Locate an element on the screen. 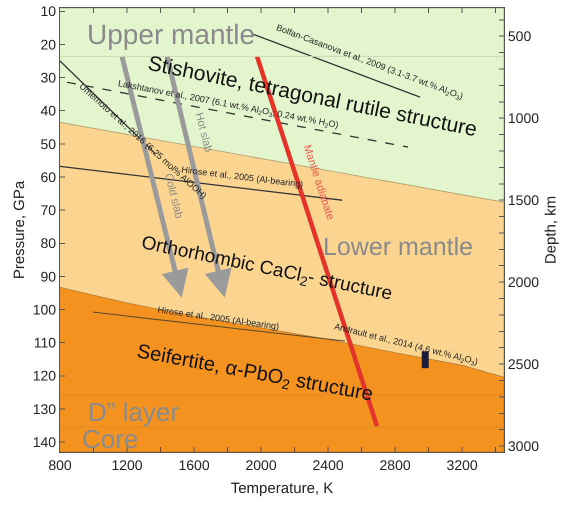  y2-axis-title: Depth, km is located at coordinates (551, 230).